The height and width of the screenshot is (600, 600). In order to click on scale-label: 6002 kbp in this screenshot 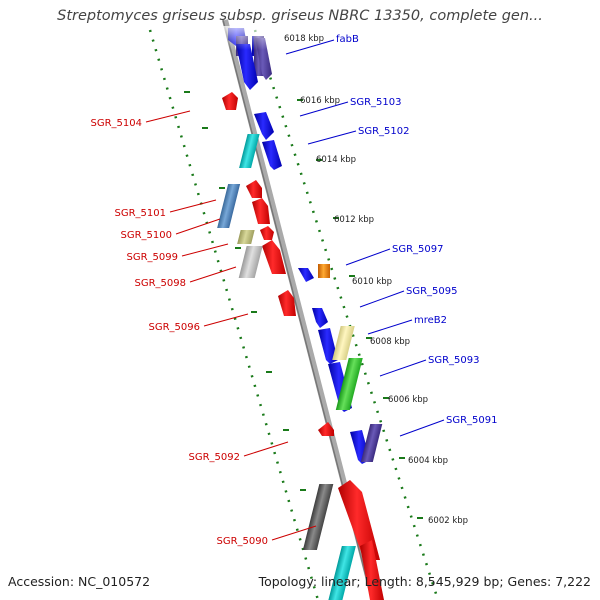, I will do `click(448, 521)`.